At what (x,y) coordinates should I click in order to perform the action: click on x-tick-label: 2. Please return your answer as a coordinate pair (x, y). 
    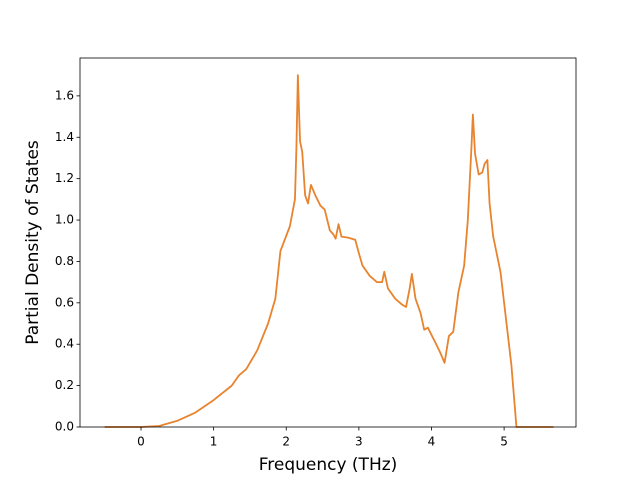
    Looking at the image, I should click on (286, 442).